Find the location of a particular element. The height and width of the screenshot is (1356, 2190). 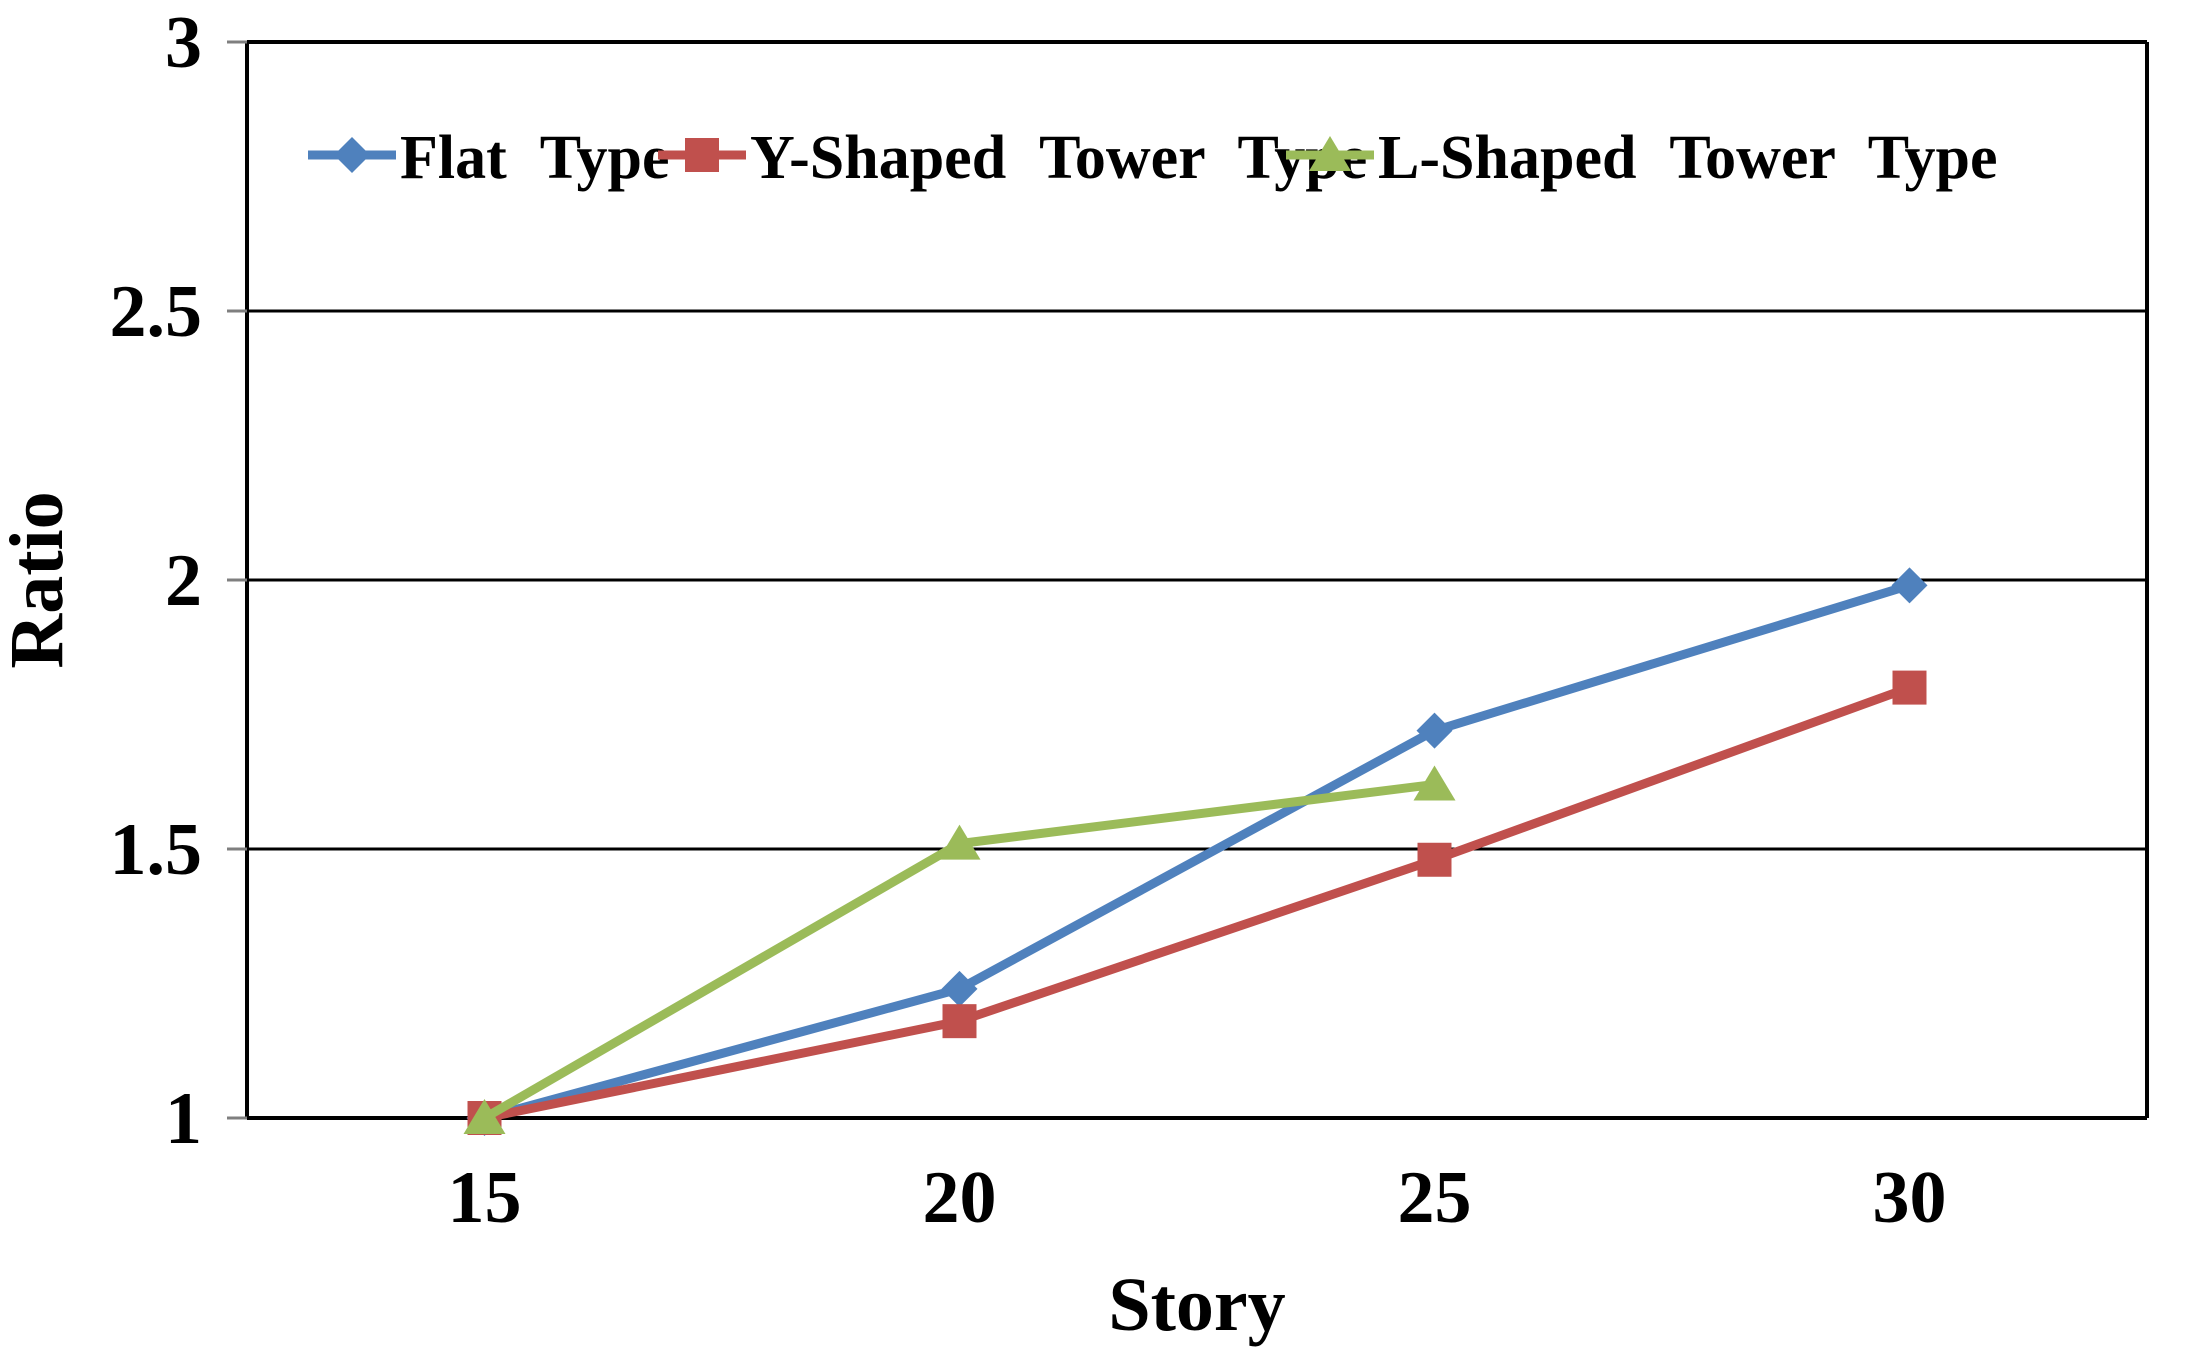

x-tick-label: 15 is located at coordinates (485, 1198).